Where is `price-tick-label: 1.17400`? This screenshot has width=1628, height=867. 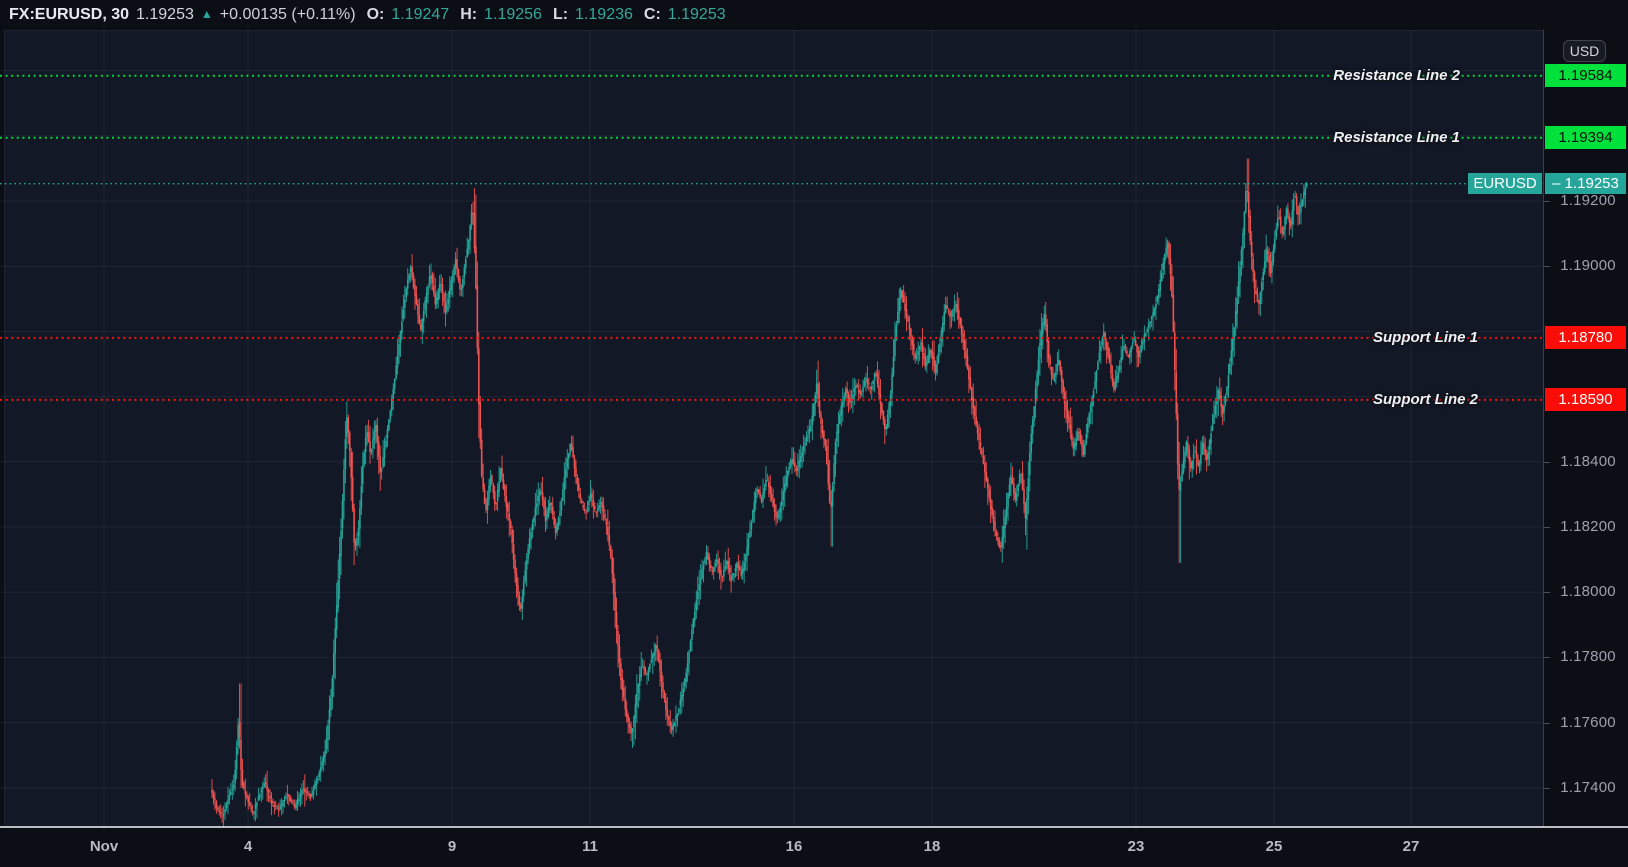
price-tick-label: 1.17400 is located at coordinates (1588, 787).